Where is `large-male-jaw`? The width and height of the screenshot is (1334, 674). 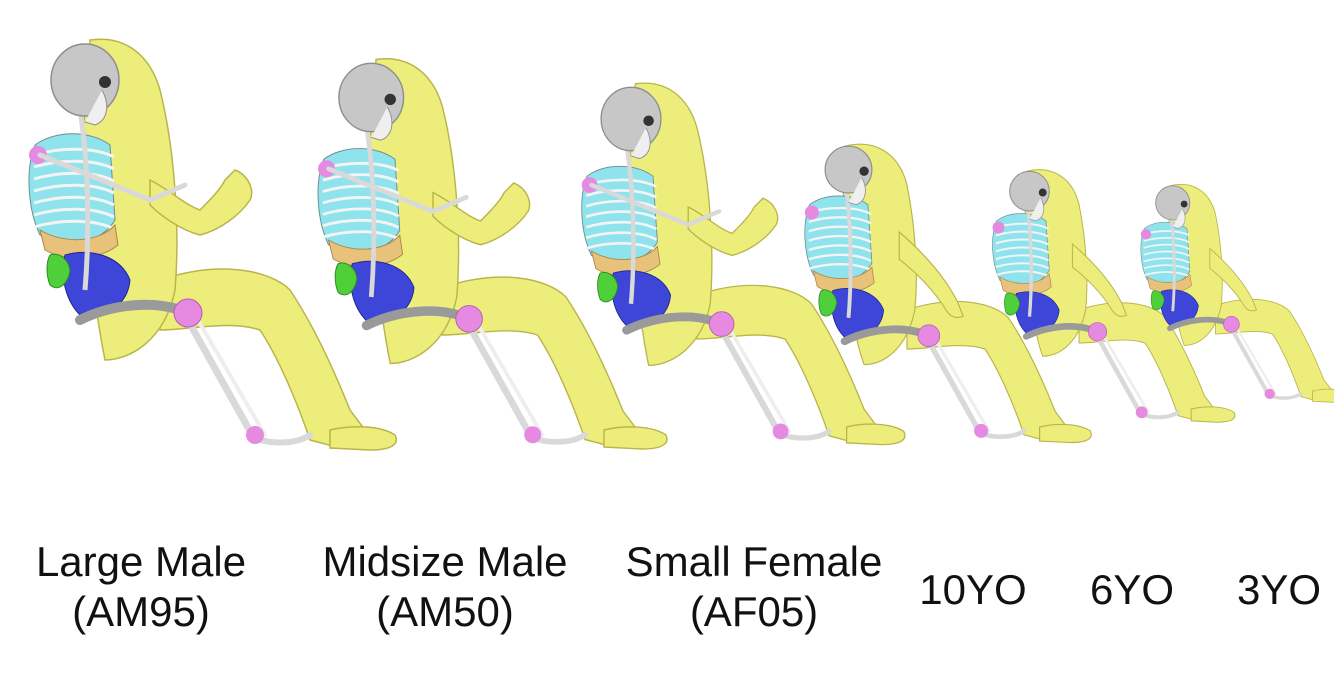
large-male-jaw is located at coordinates (96, 107).